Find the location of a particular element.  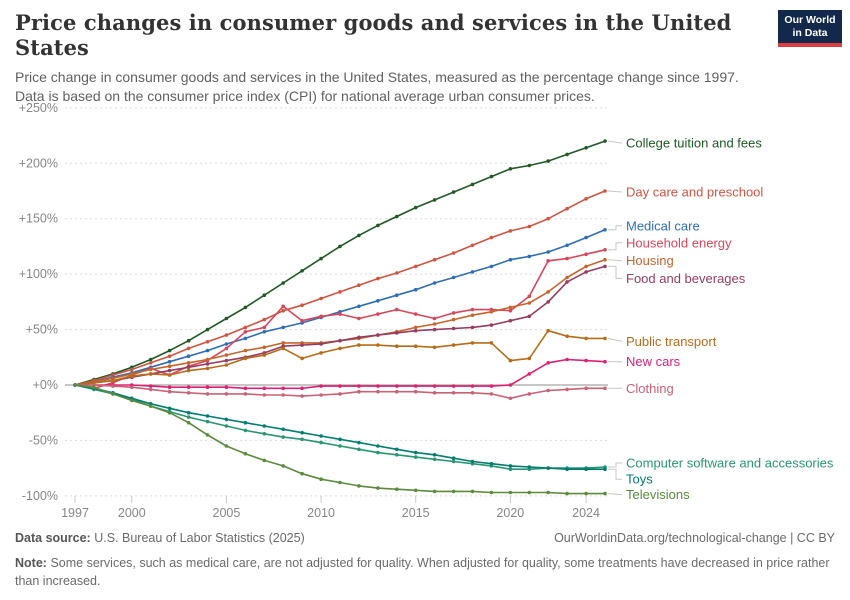

owid-logo-line1: Our World is located at coordinates (810, 20).